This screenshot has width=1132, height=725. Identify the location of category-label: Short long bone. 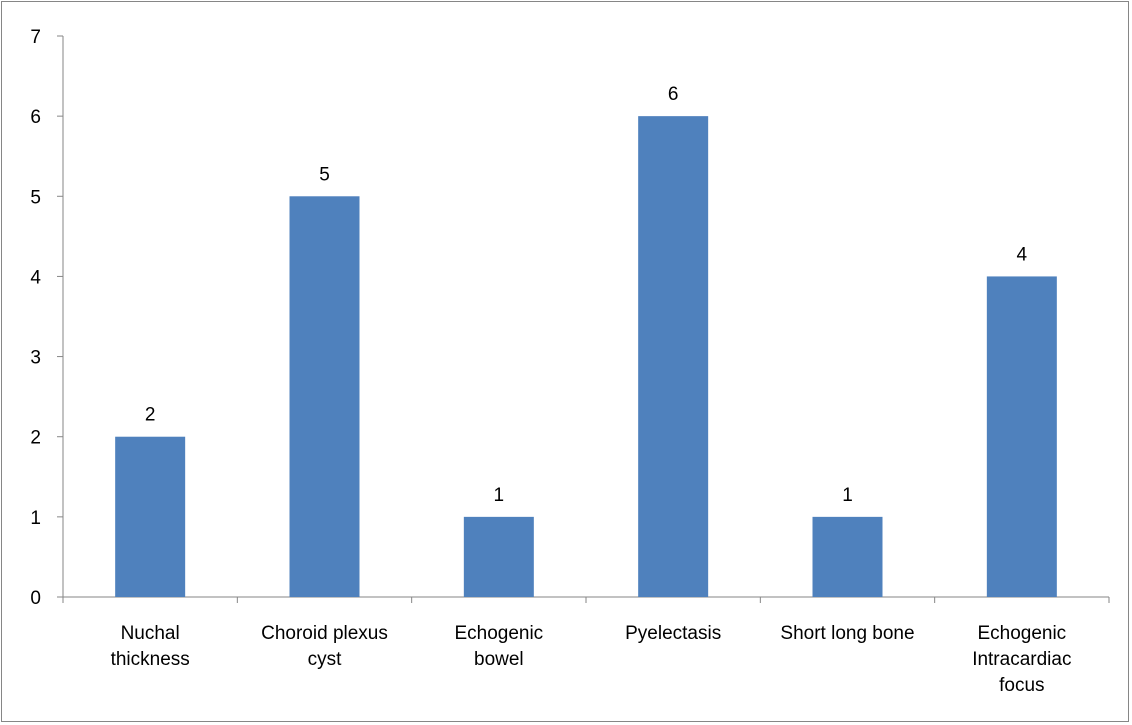
(847, 633).